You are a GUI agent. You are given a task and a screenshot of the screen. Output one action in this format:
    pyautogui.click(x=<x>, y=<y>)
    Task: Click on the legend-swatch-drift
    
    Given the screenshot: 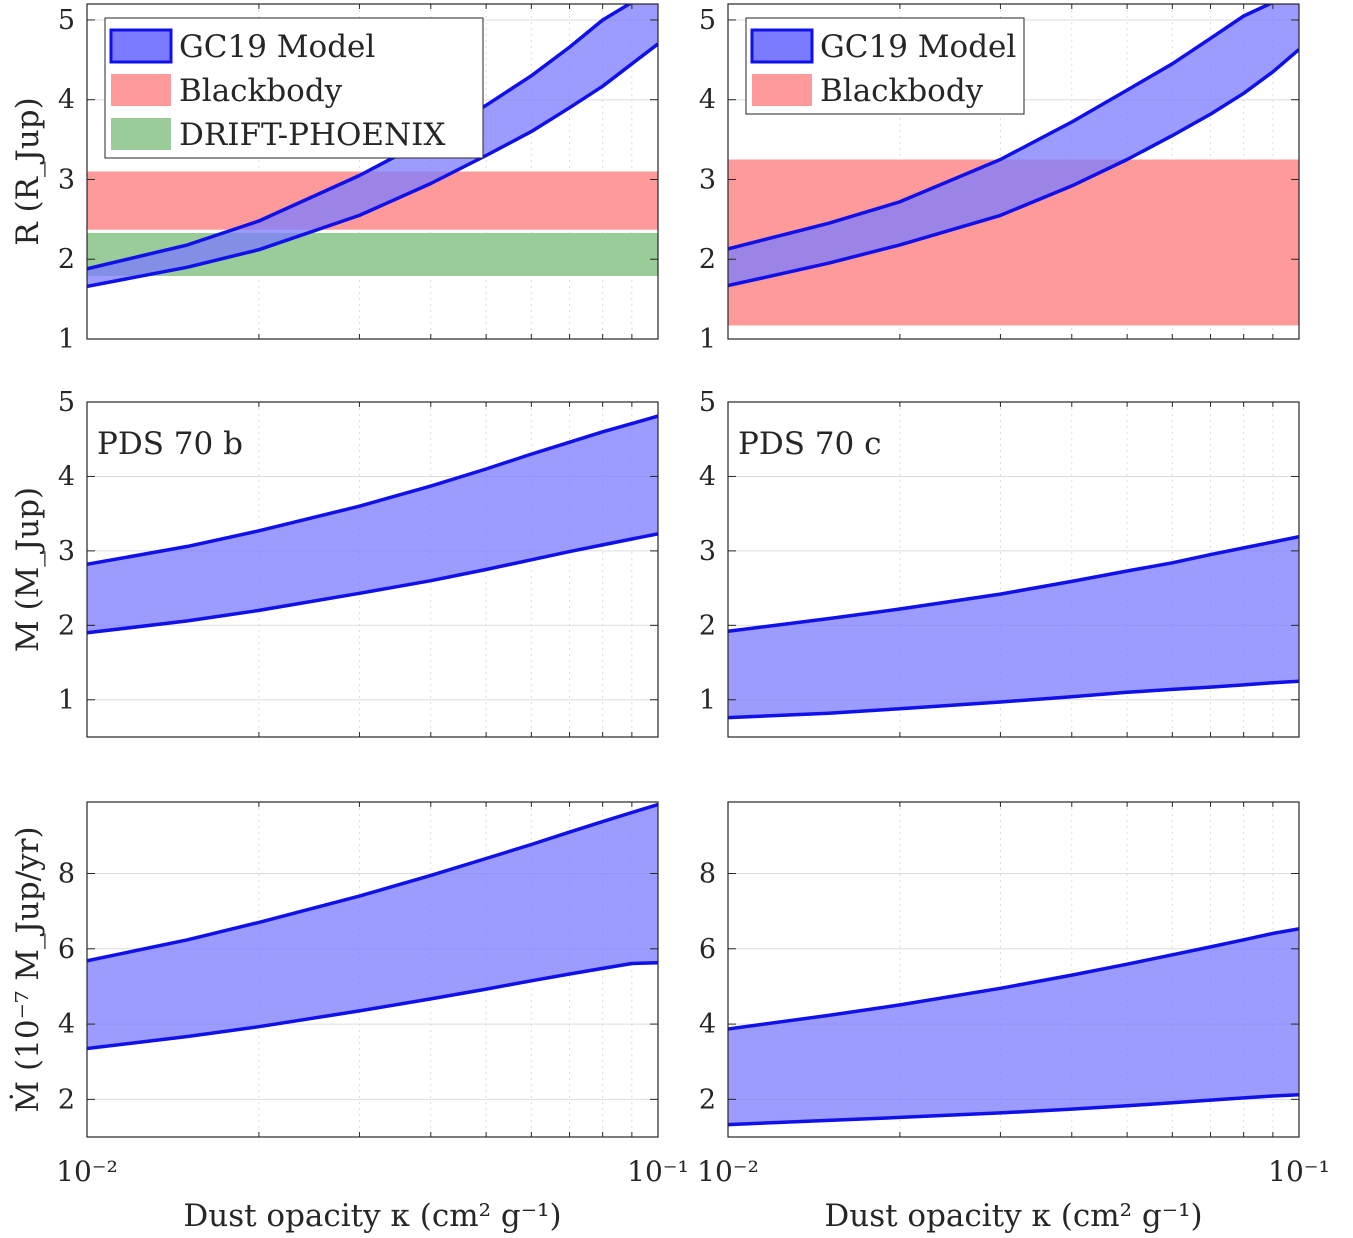 What is the action you would take?
    pyautogui.click(x=141, y=134)
    